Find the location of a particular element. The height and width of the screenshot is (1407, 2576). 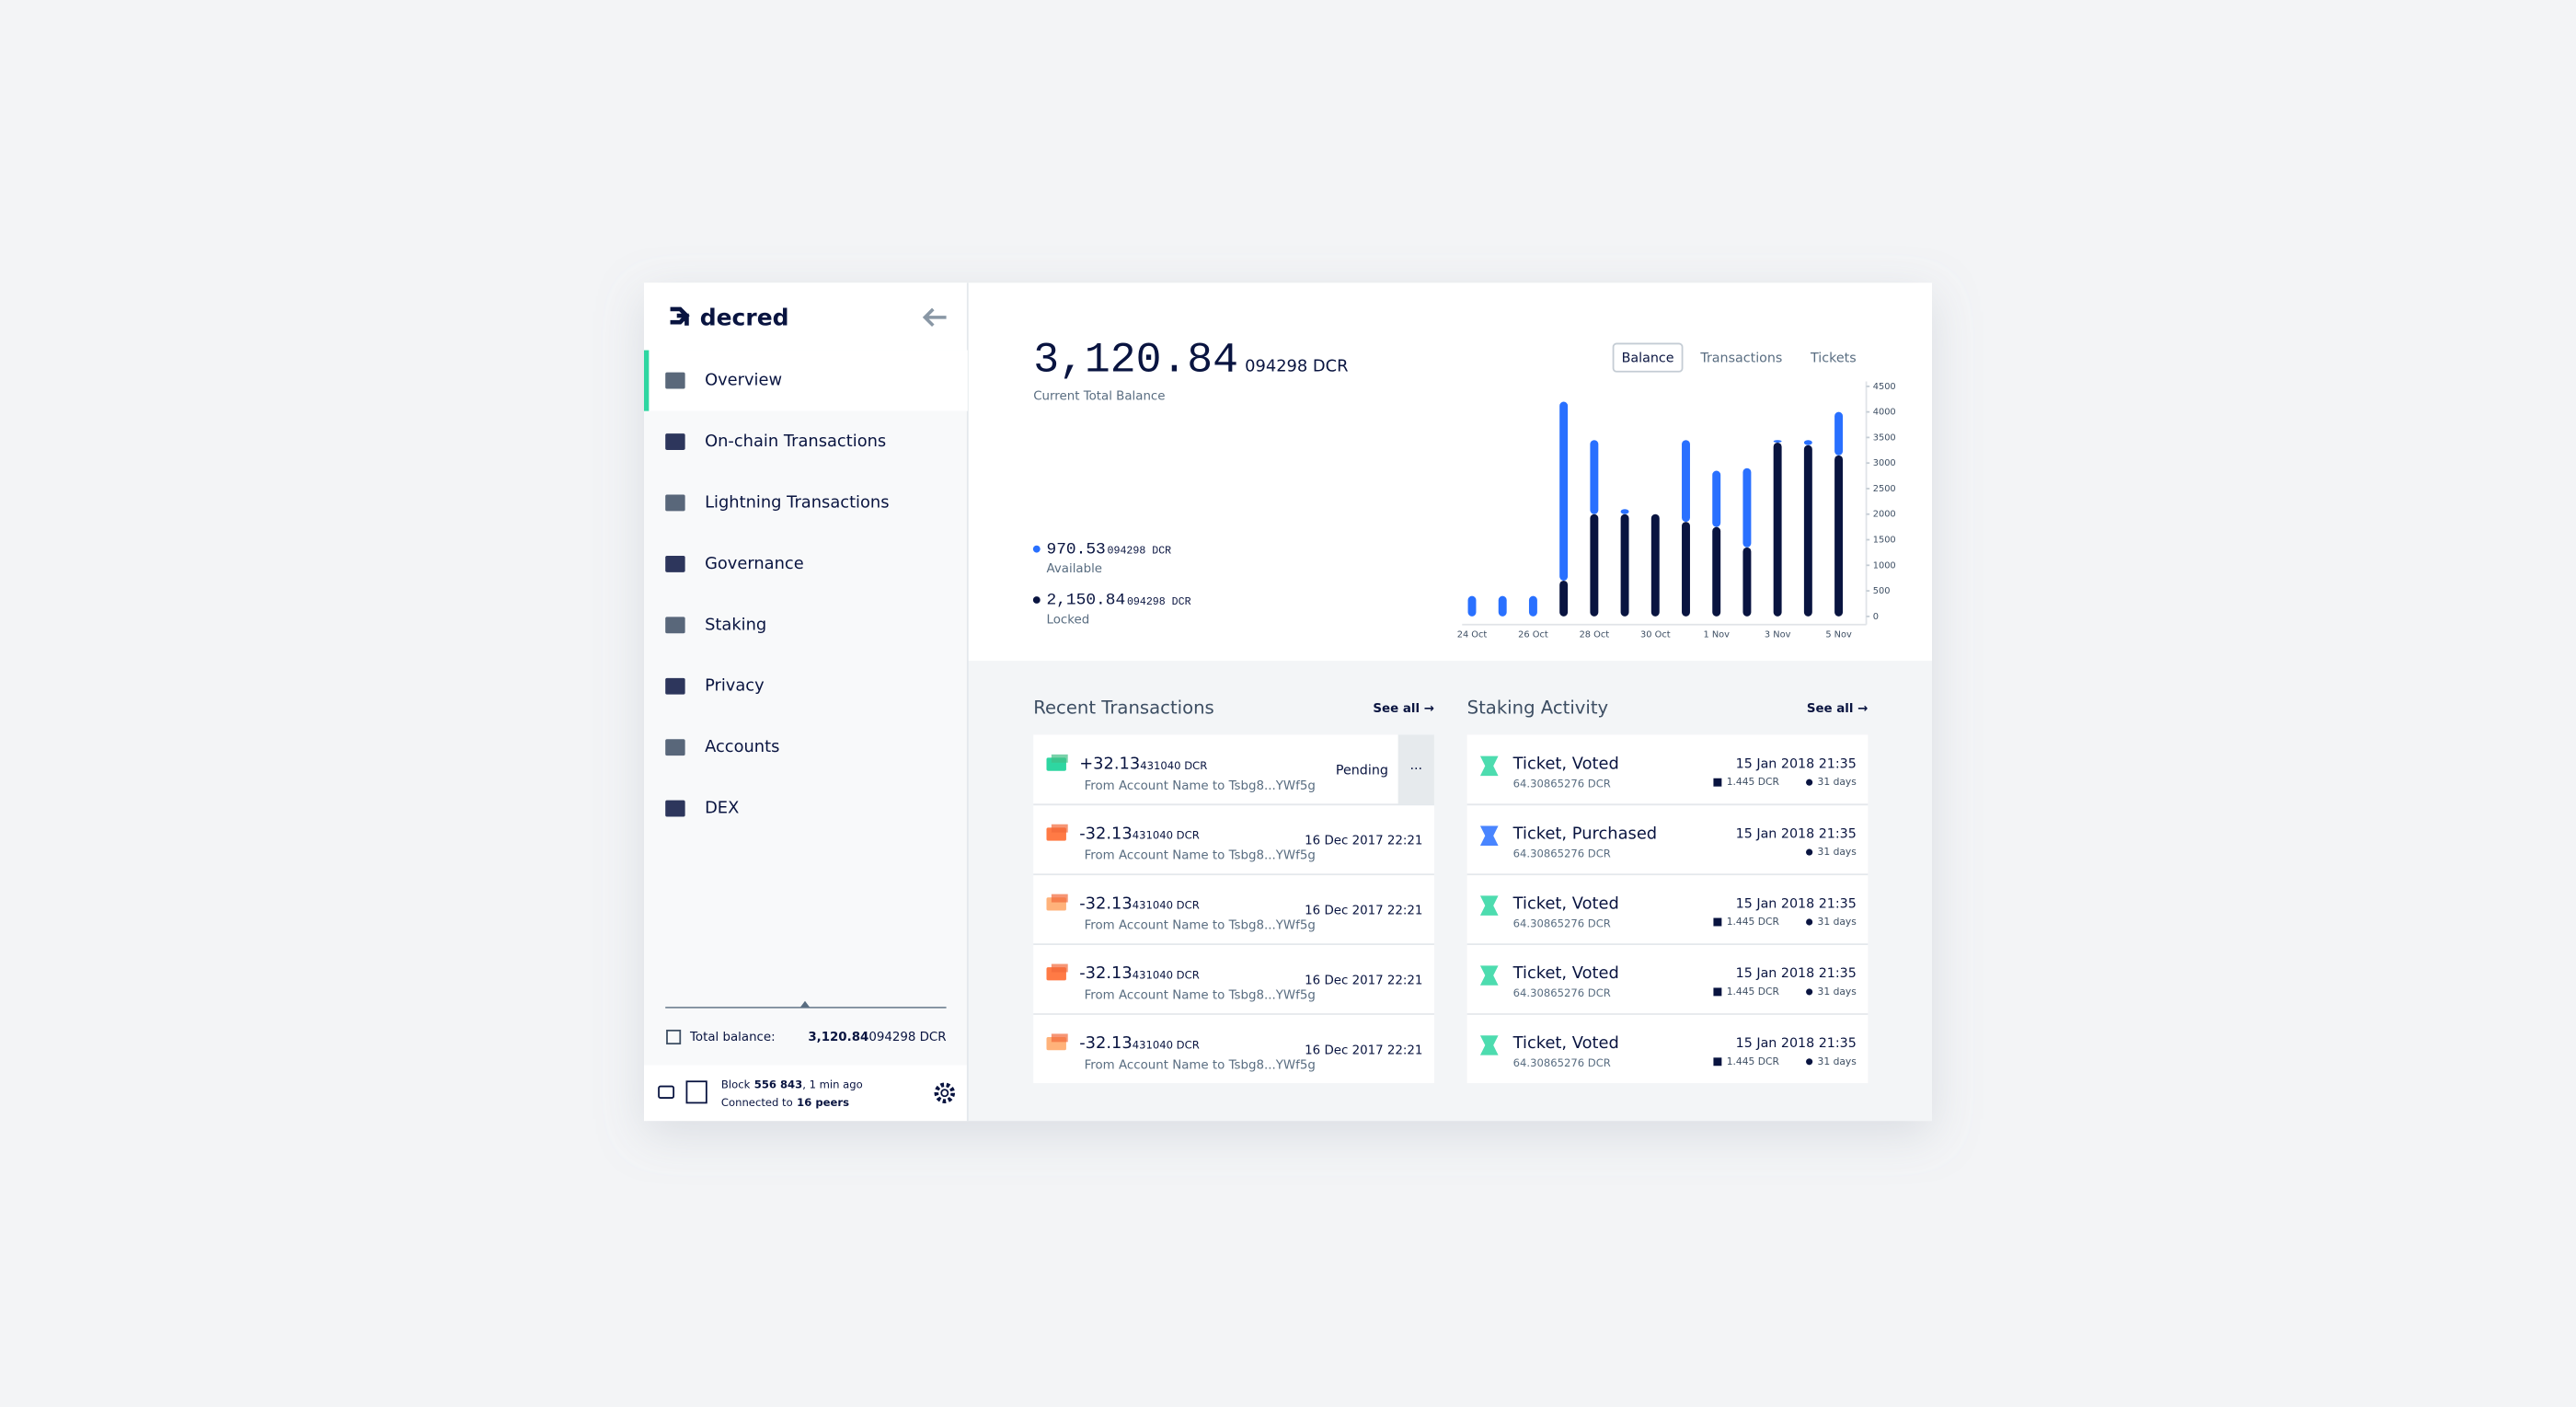

nav-item: Privacy is located at coordinates (735, 686).